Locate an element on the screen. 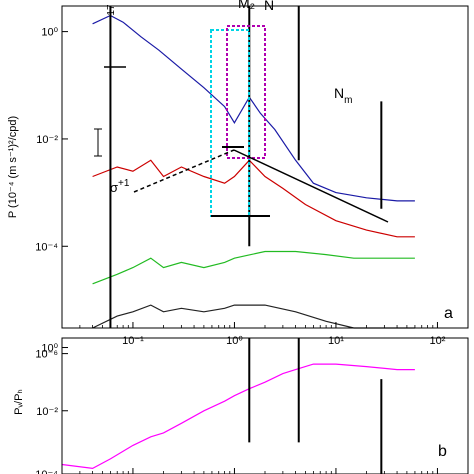  y-tick-label-1: 10⁻⁶ is located at coordinates (46, 355).